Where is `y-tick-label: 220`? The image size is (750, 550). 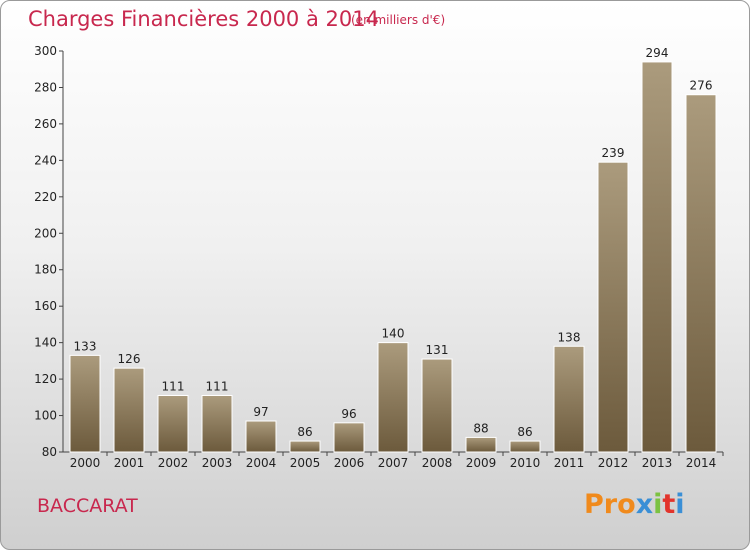
y-tick-label: 220 is located at coordinates (45, 197).